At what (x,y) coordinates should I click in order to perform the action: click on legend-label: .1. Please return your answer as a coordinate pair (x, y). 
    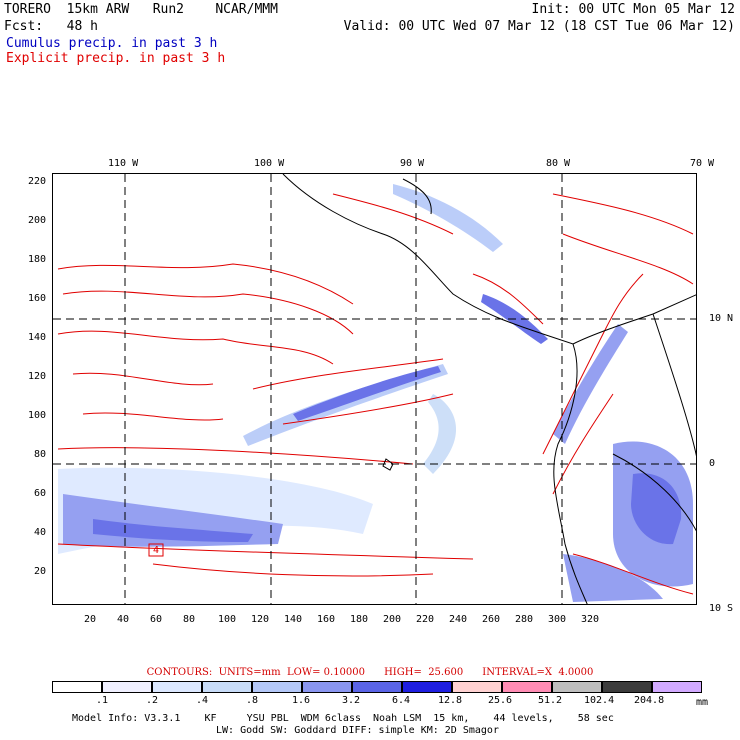
    Looking at the image, I should click on (102, 700).